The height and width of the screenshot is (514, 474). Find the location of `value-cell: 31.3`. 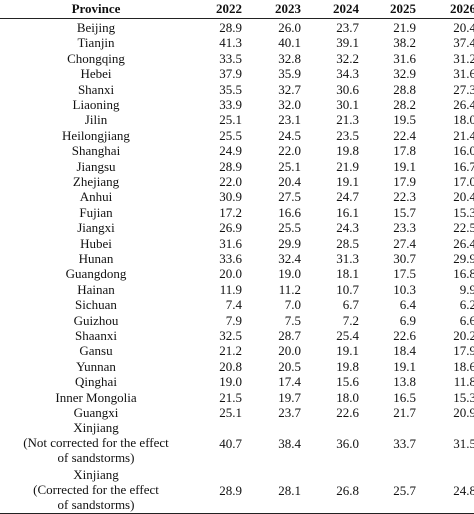

value-cell: 31.3 is located at coordinates (347, 258).